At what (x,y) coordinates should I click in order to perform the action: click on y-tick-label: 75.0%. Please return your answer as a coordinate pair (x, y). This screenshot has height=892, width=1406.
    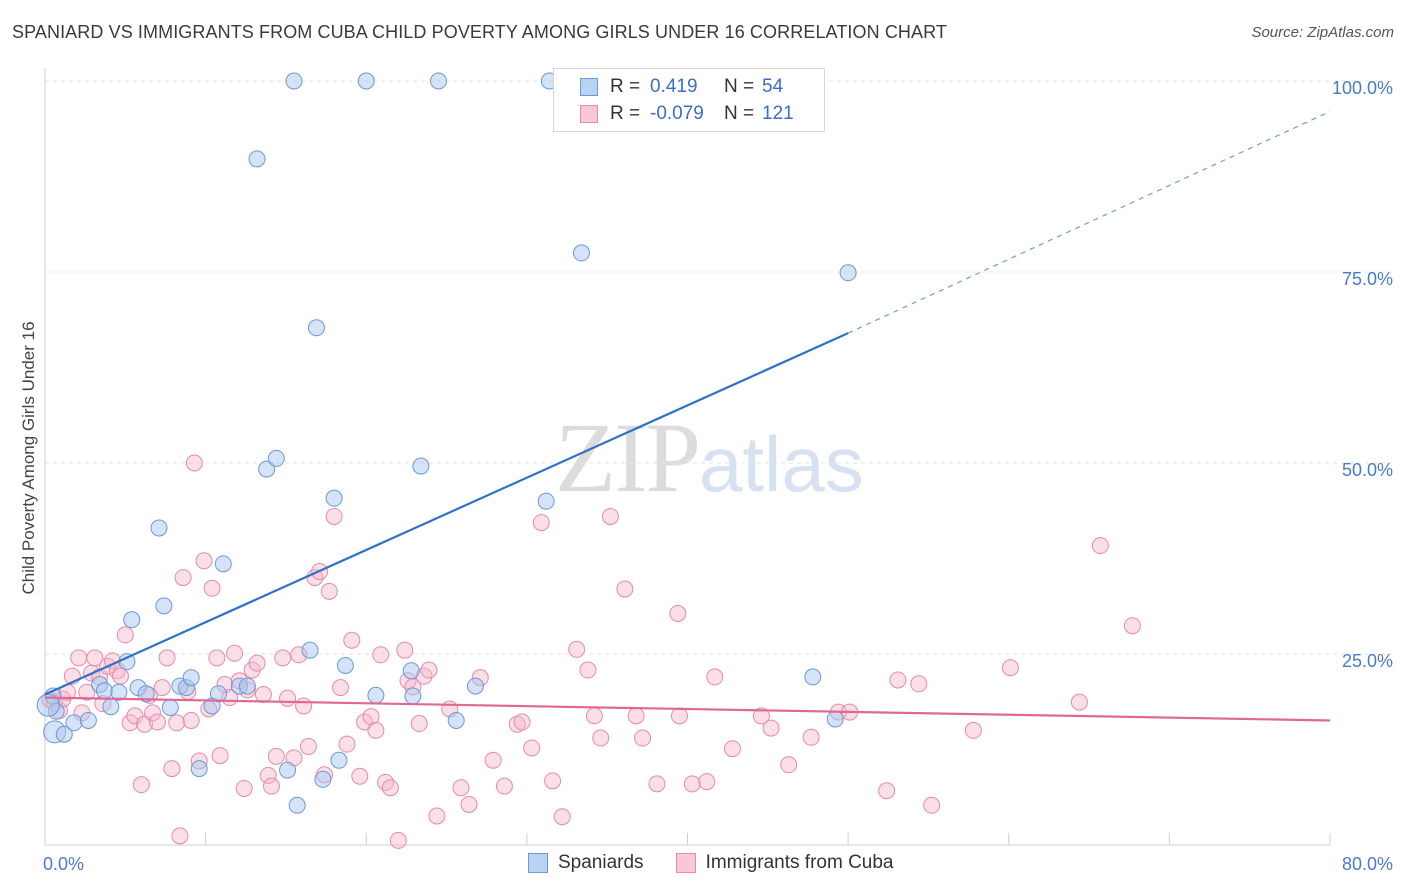
    Looking at the image, I should click on (1367, 279).